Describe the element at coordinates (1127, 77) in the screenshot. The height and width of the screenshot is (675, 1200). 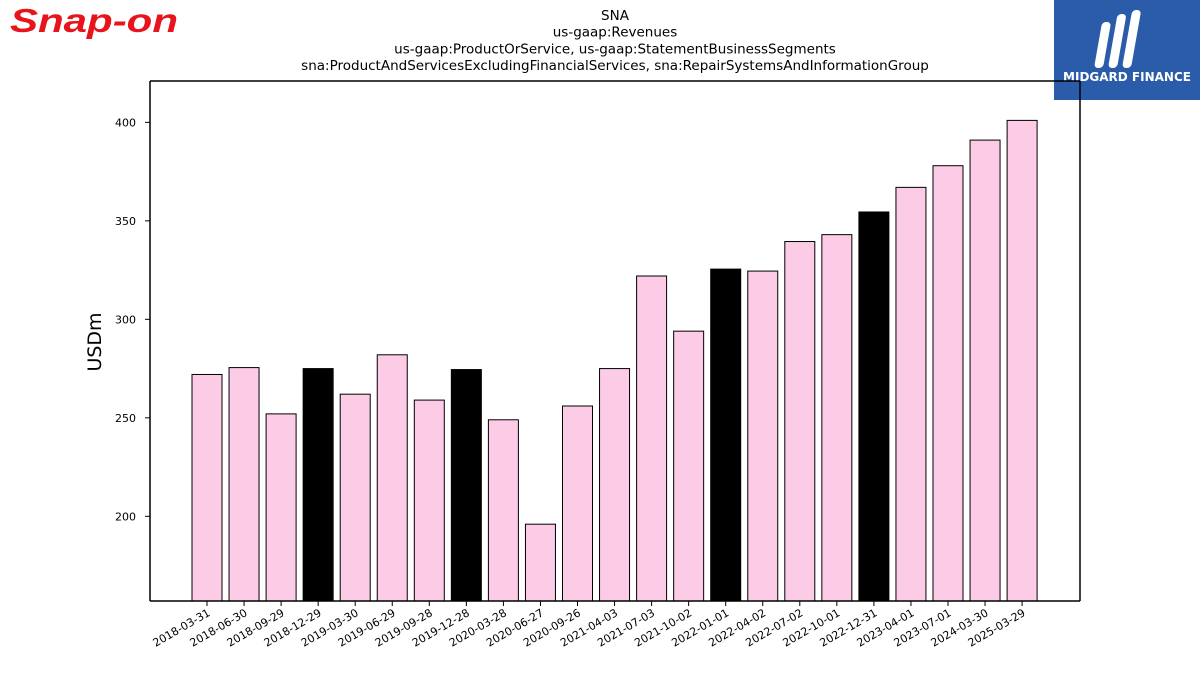
I see `midgard-finance-text: MIDGARD FINANCE` at that location.